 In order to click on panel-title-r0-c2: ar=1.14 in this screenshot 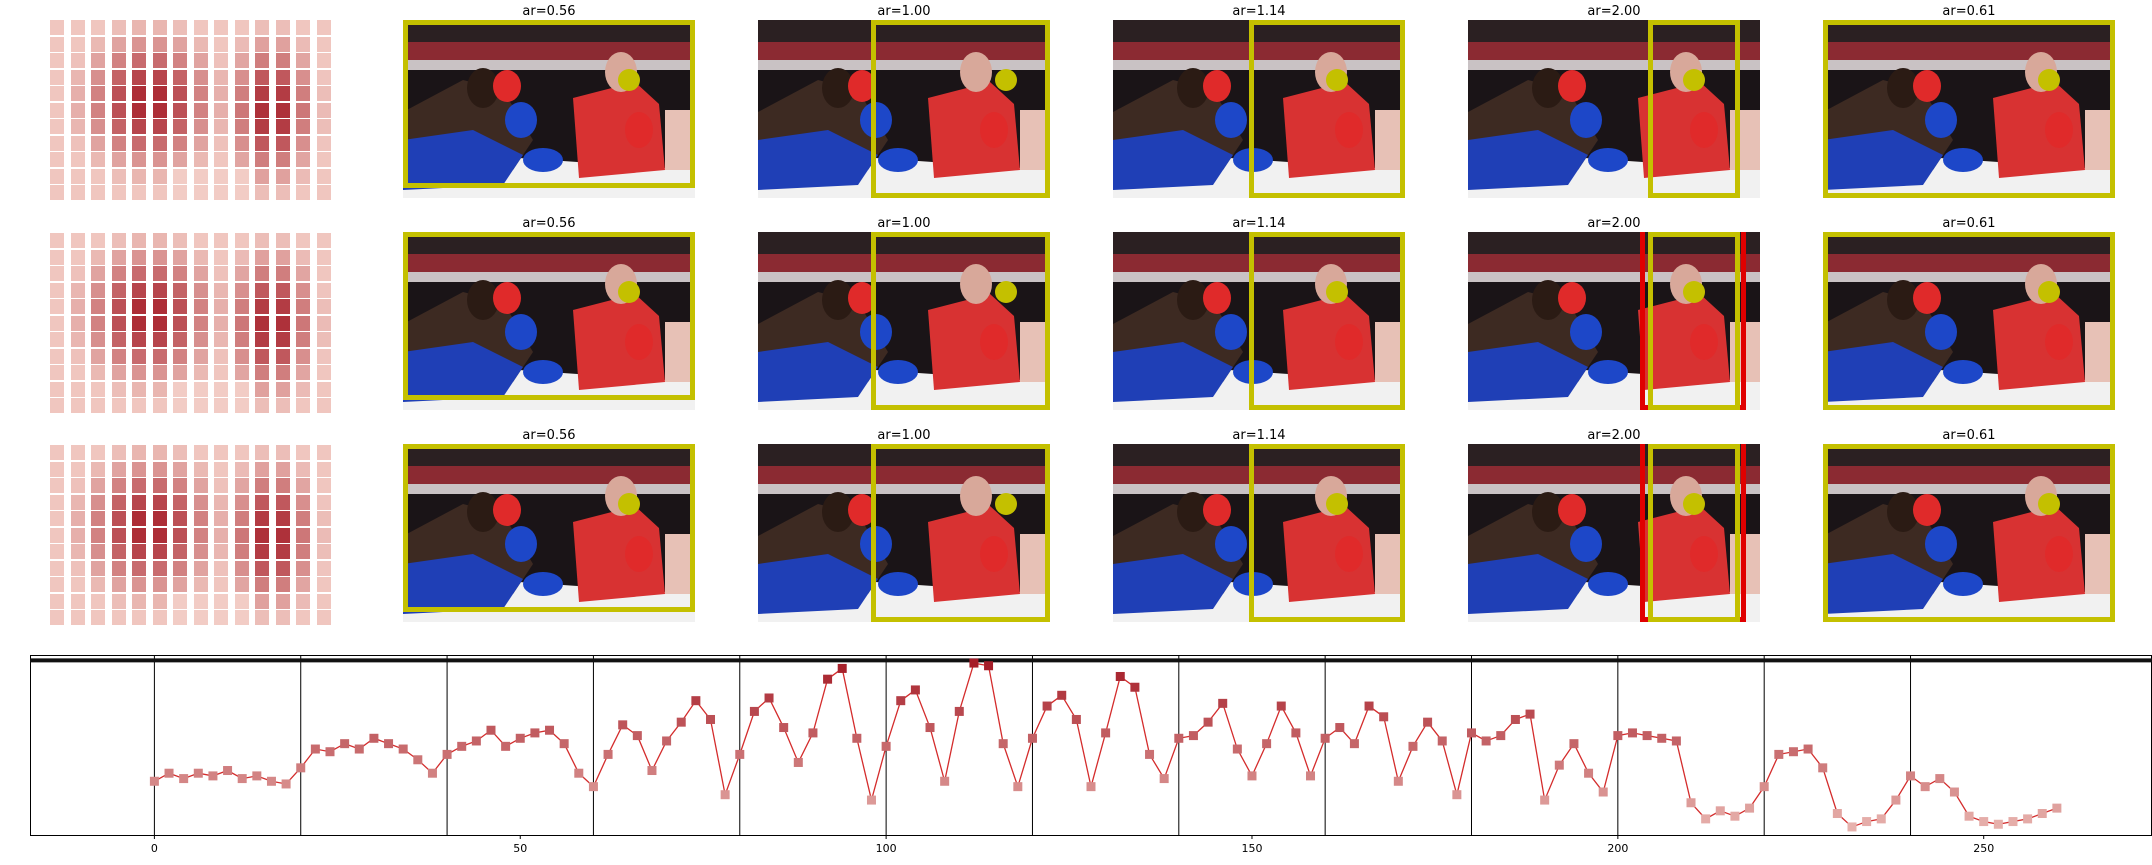, I will do `click(1259, 11)`.